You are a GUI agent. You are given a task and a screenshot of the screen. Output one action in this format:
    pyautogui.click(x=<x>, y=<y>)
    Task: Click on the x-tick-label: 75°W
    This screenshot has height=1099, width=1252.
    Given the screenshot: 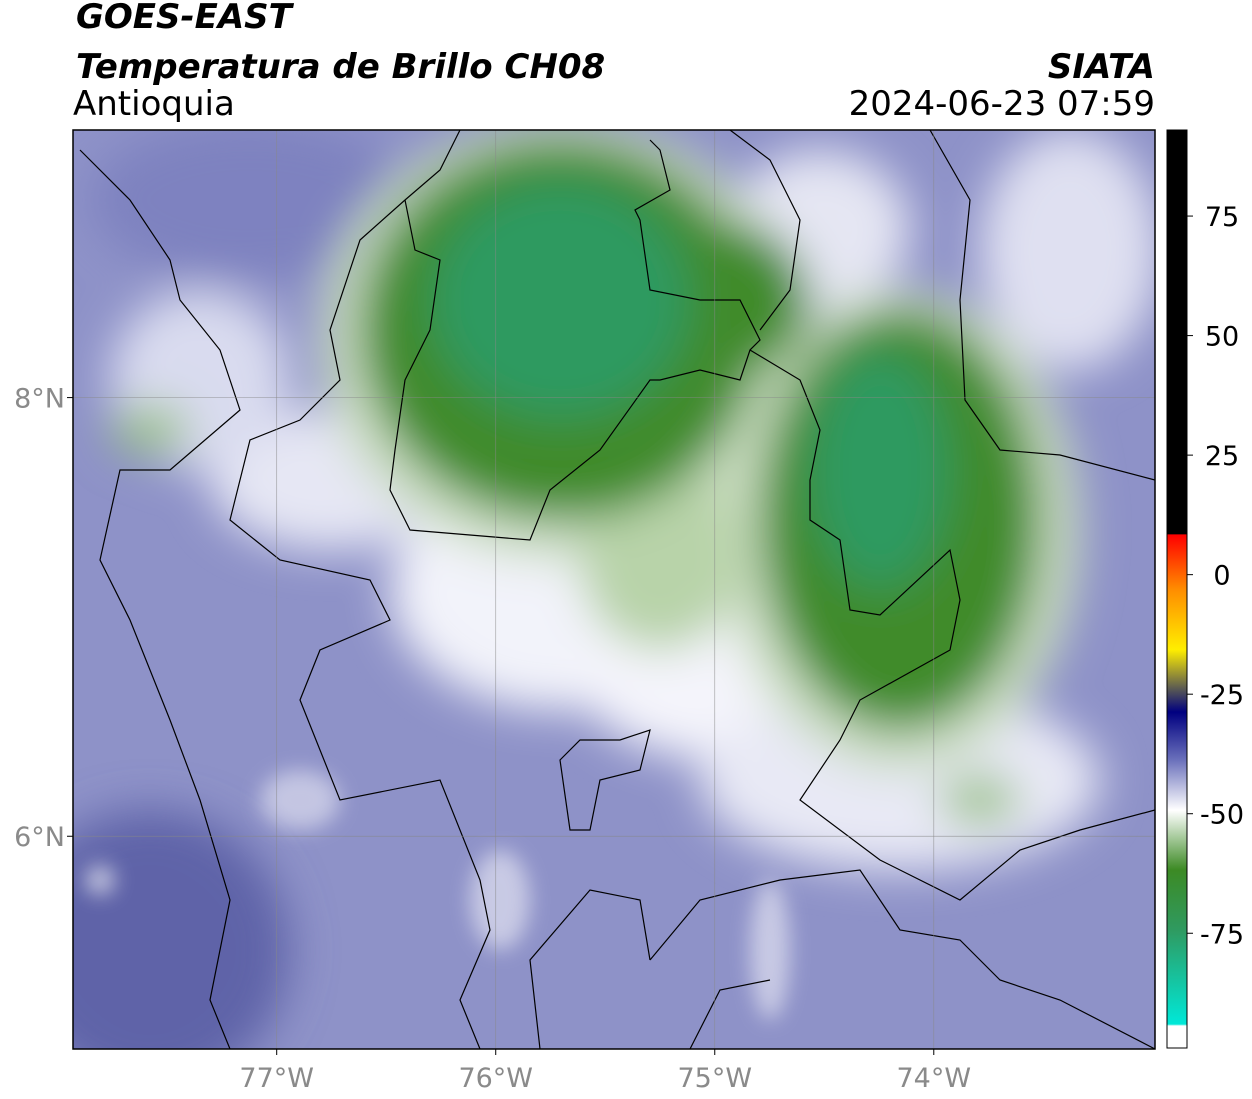 What is the action you would take?
    pyautogui.click(x=714, y=1078)
    